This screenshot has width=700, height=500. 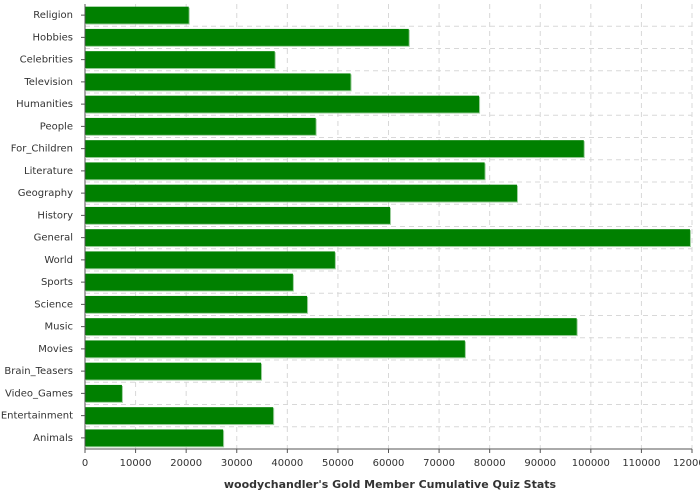 What do you see at coordinates (44, 104) in the screenshot?
I see `y-tick-label: Humanities` at bounding box center [44, 104].